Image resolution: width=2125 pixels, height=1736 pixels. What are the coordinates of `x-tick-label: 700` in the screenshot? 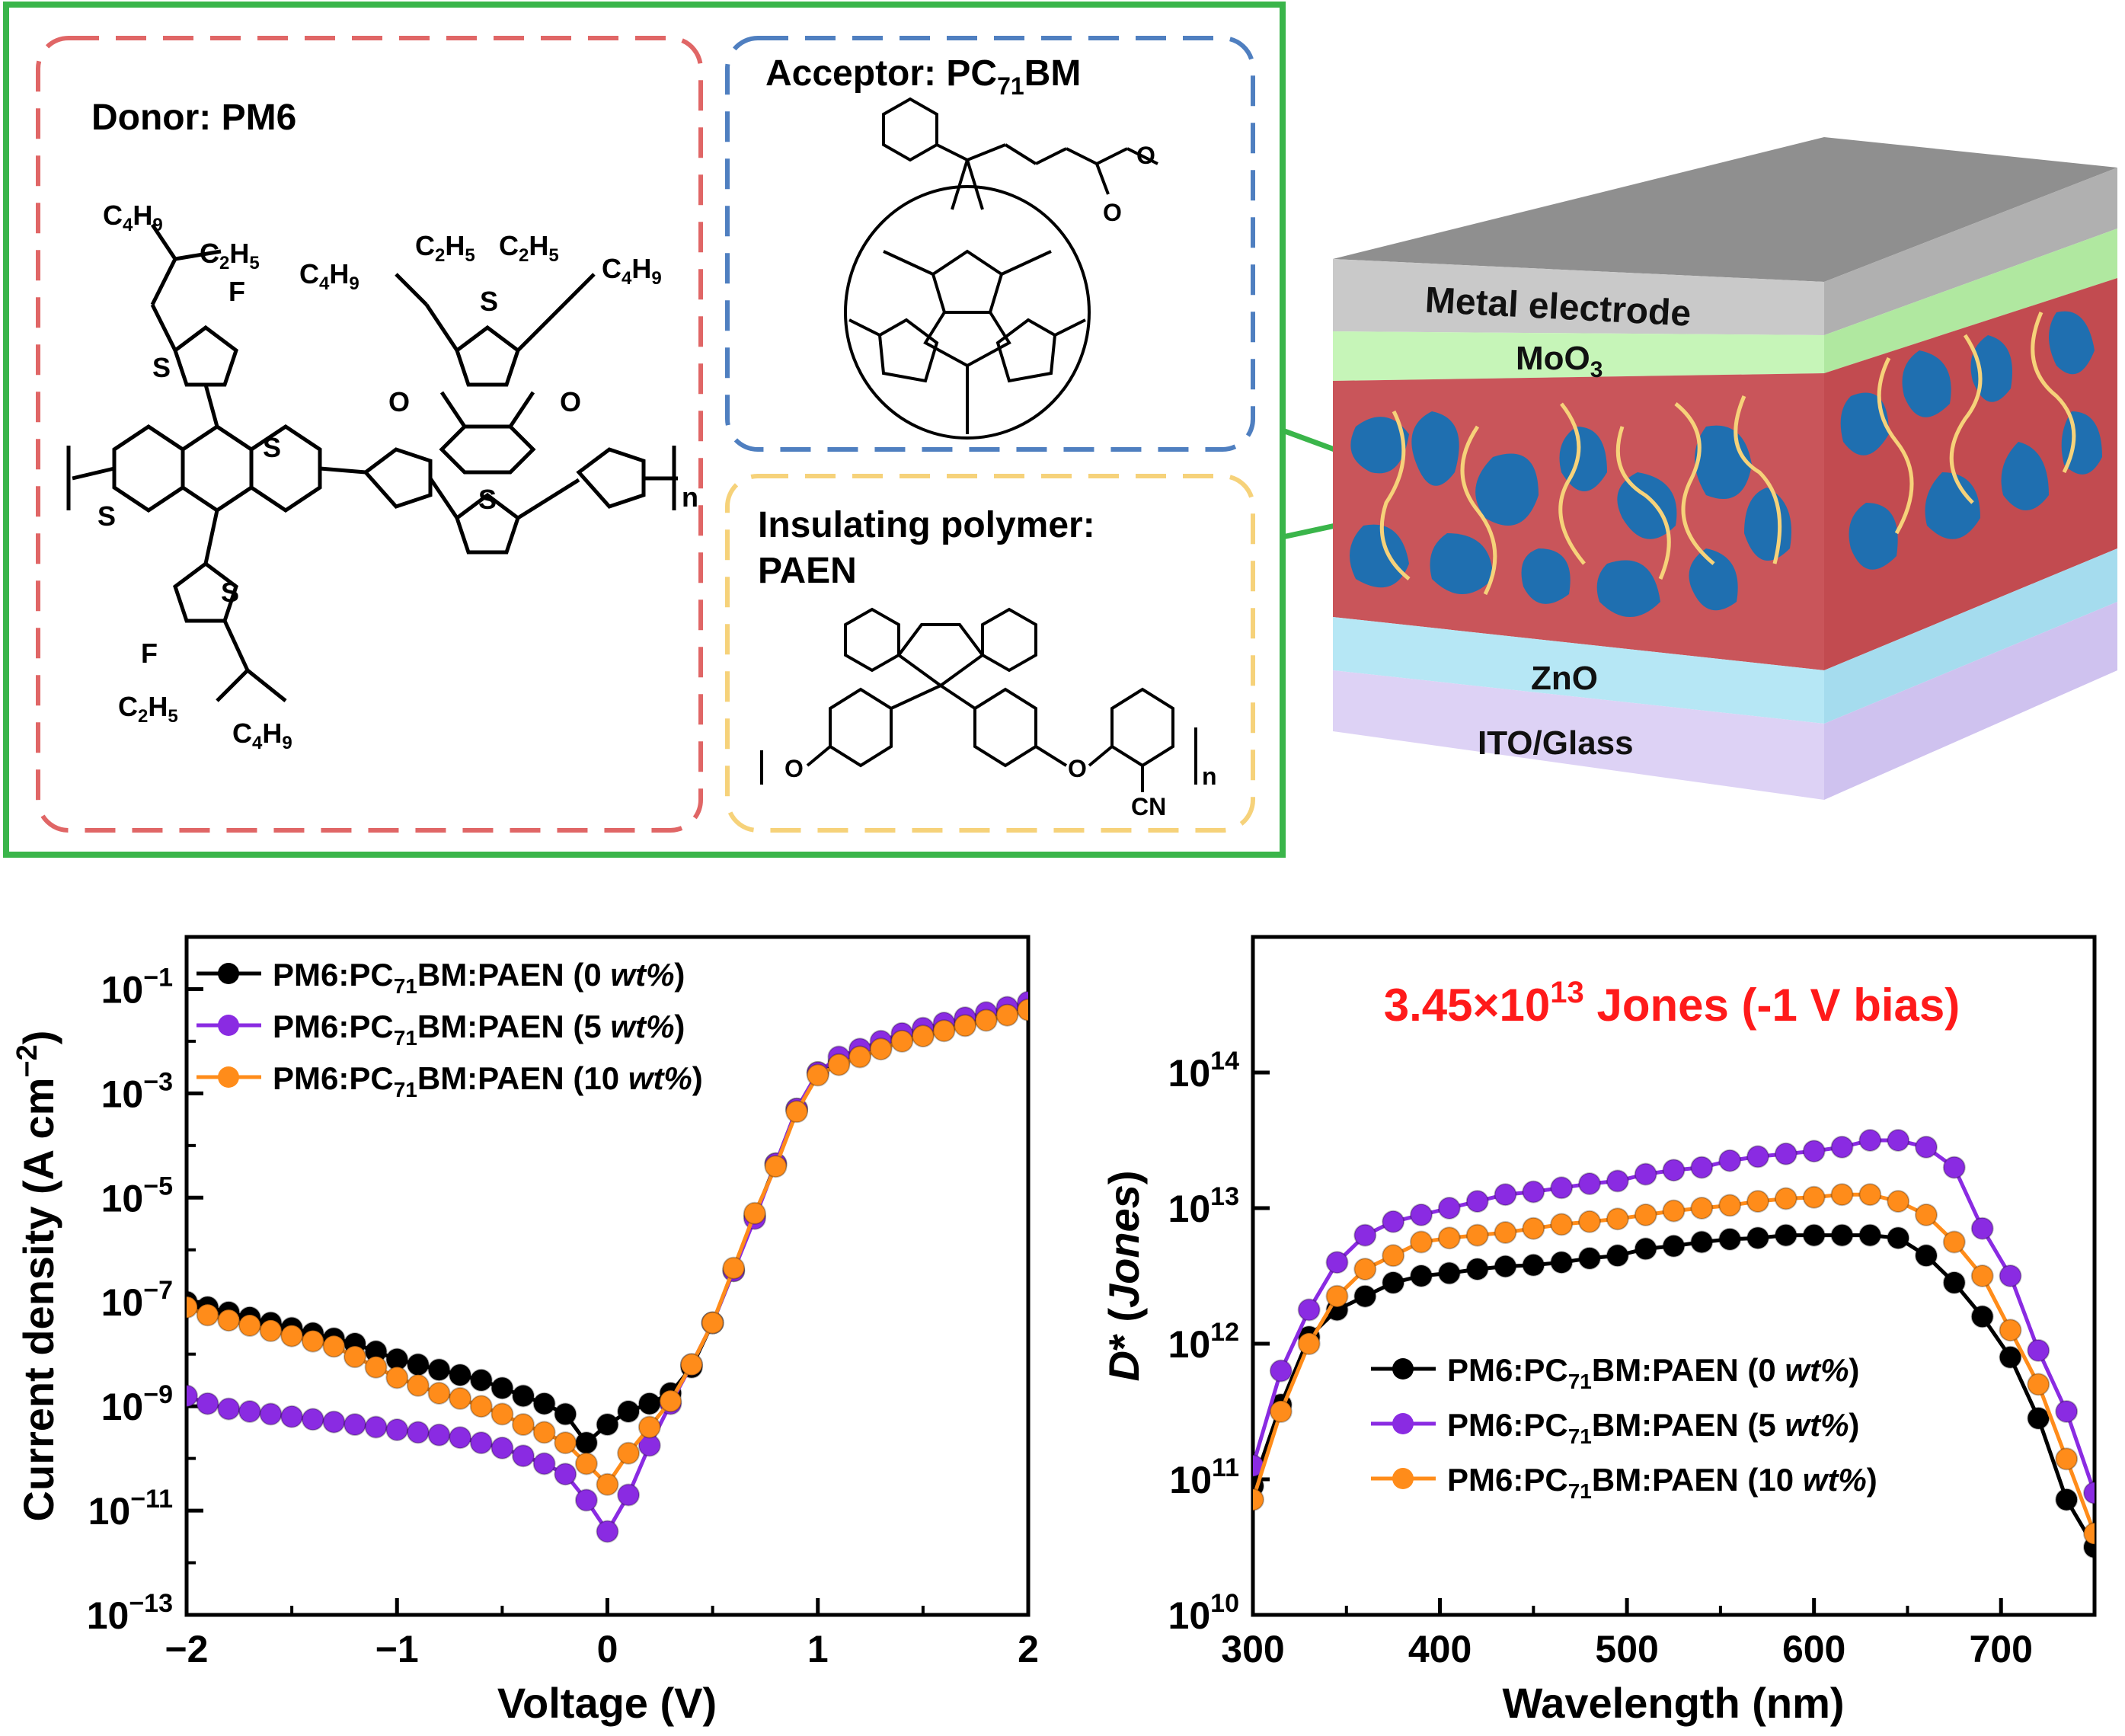 It's located at (2002, 1649).